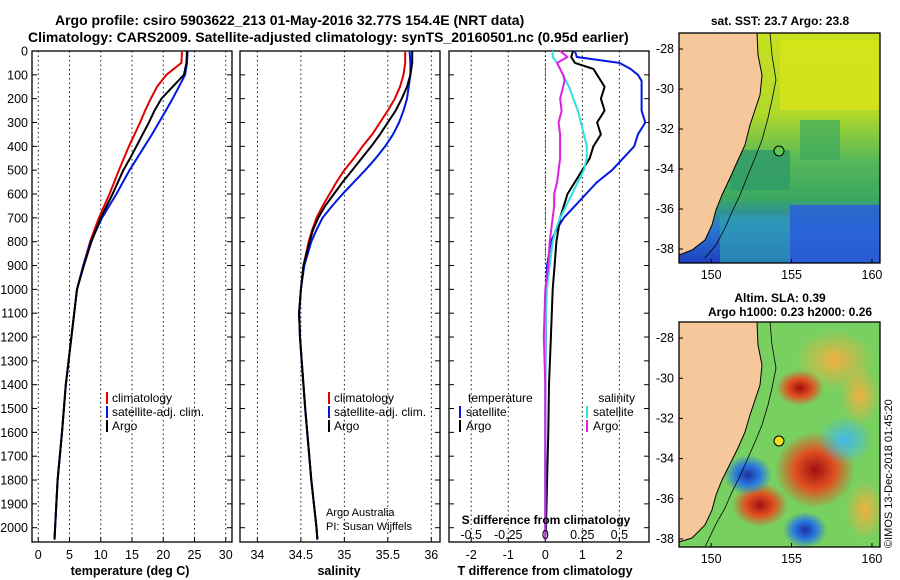 The height and width of the screenshot is (580, 900). I want to click on sla-map-title-2: Argo h1000: 0.23 h2000: 0.26, so click(790, 312).